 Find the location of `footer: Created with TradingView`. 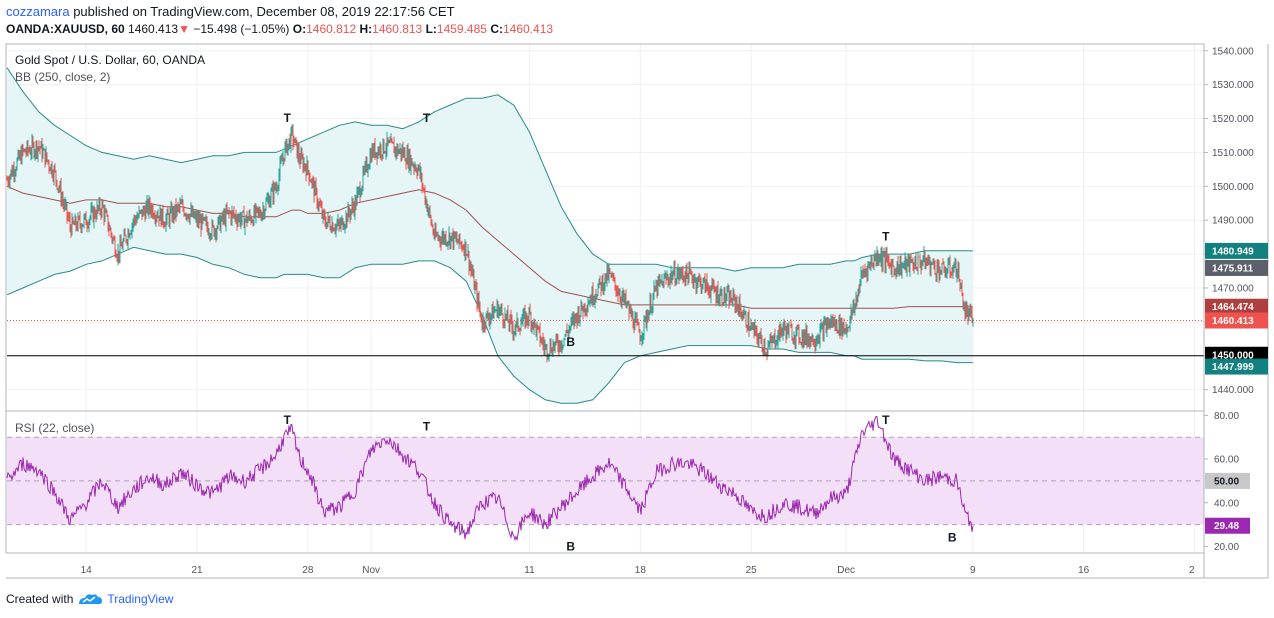

footer: Created with TradingView is located at coordinates (89, 599).